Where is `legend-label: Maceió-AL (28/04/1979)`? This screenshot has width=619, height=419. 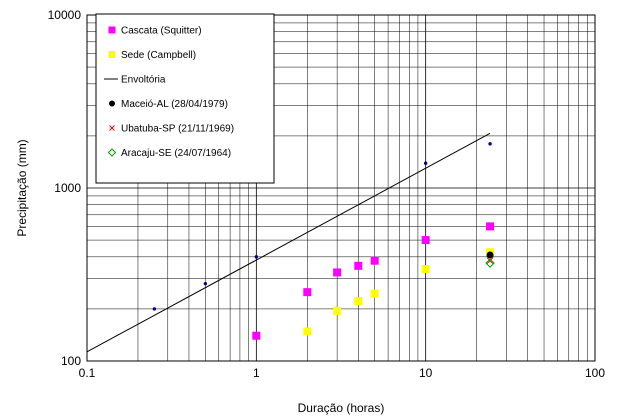 legend-label: Maceió-AL (28/04/1979) is located at coordinates (174, 104).